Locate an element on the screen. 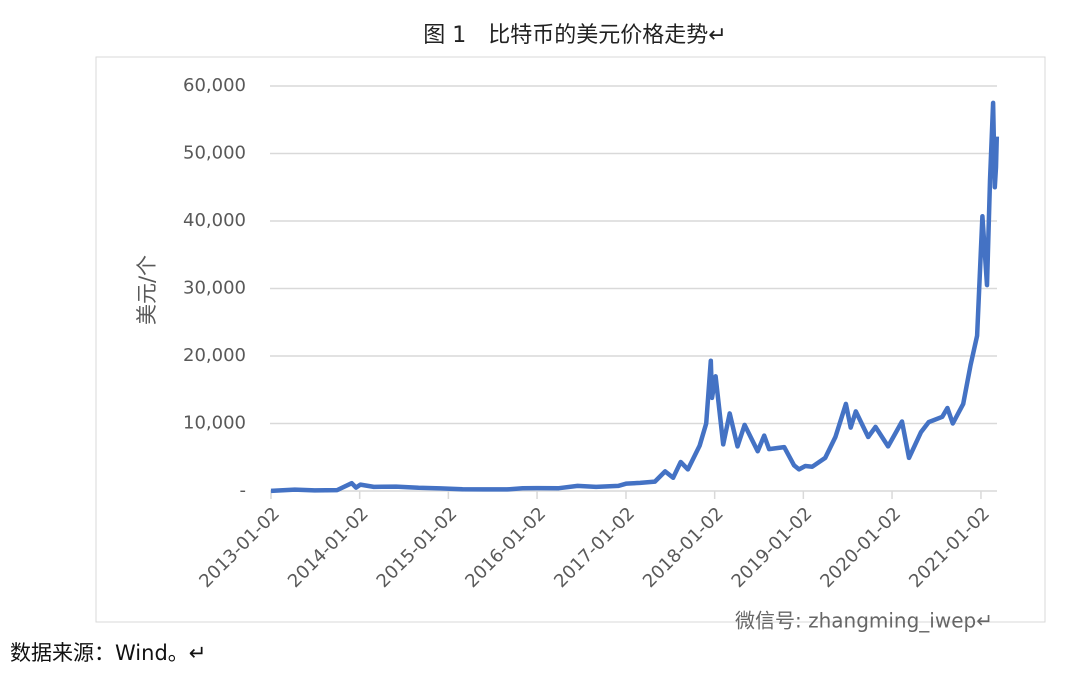 This screenshot has width=1080, height=674. y-tick-label: 60,000 is located at coordinates (214, 85).